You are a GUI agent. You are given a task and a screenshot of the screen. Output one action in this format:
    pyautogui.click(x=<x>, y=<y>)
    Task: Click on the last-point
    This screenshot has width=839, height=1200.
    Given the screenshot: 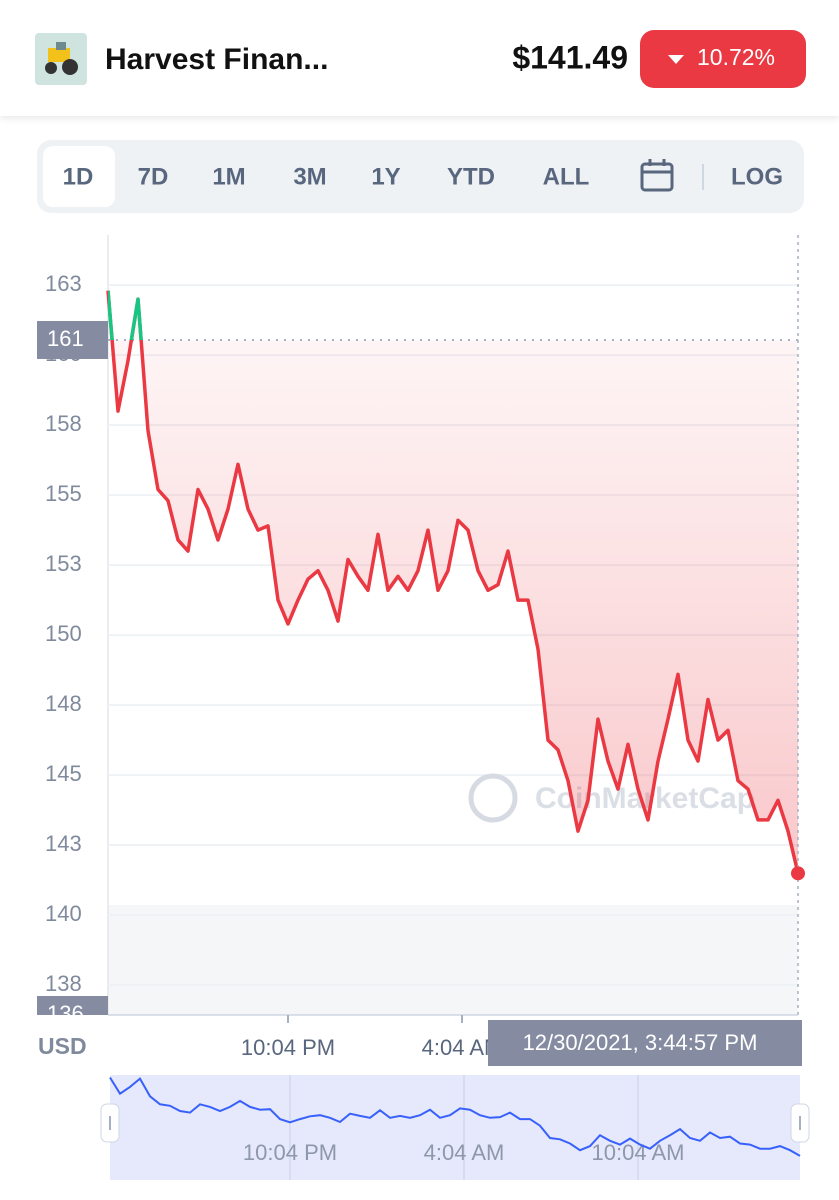 What is the action you would take?
    pyautogui.click(x=798, y=873)
    